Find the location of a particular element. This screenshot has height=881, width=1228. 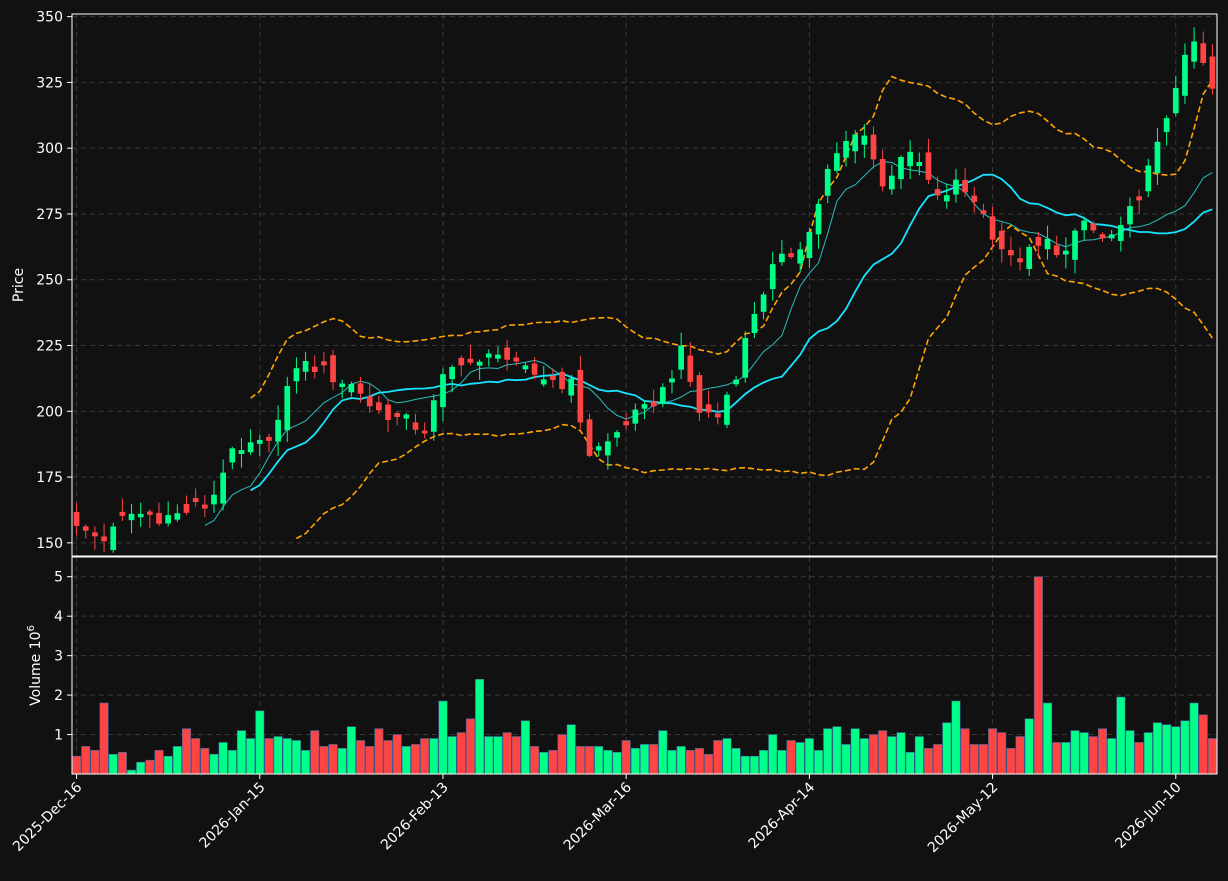

x-tick-label: 2026-Feb-13 is located at coordinates (415, 817).